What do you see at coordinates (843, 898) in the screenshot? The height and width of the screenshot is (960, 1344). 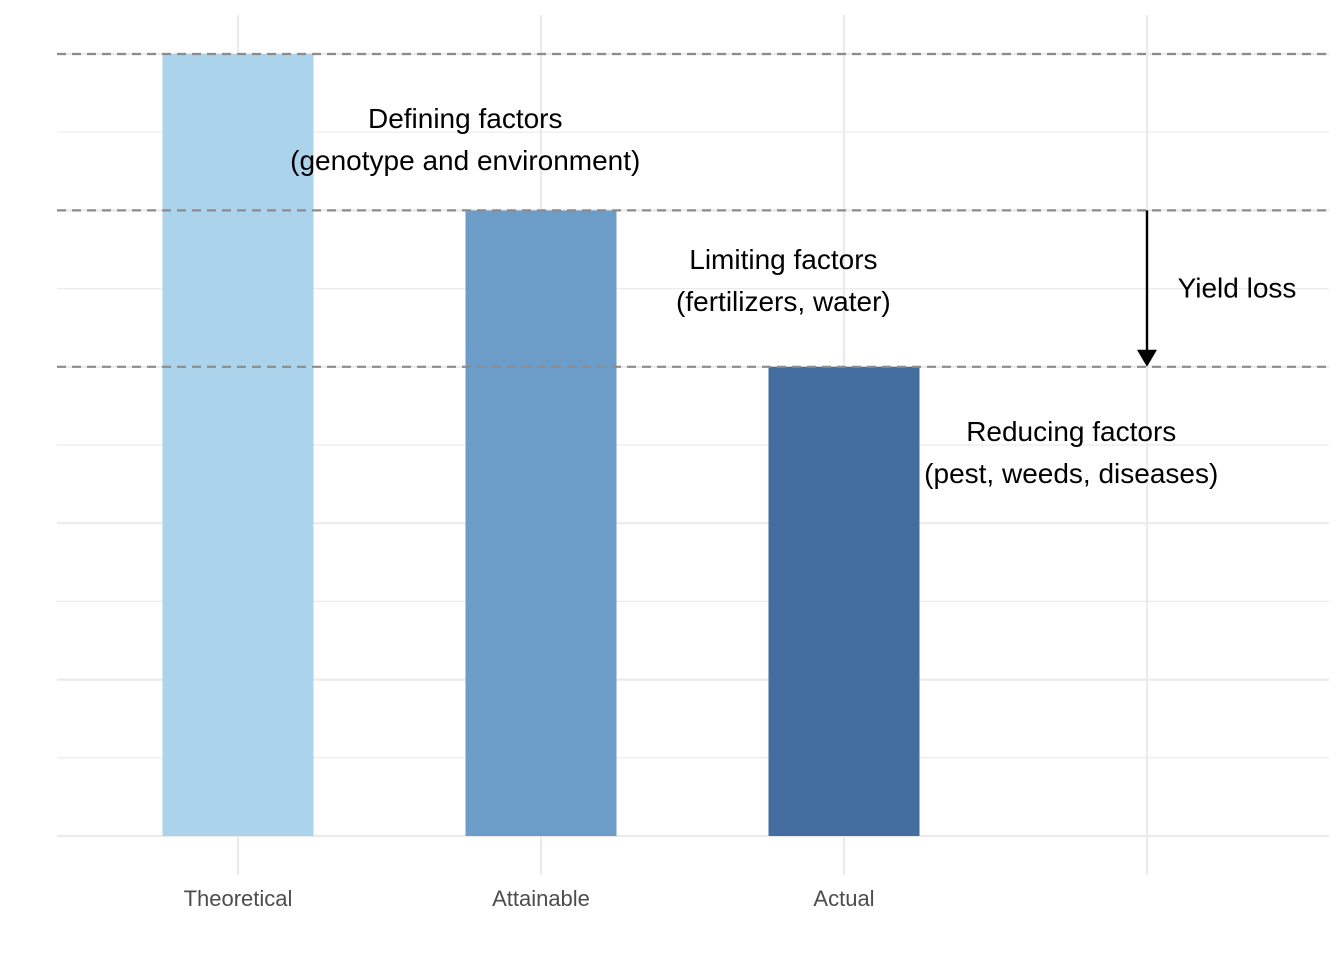 I see `x-tick-label: Actual` at bounding box center [843, 898].